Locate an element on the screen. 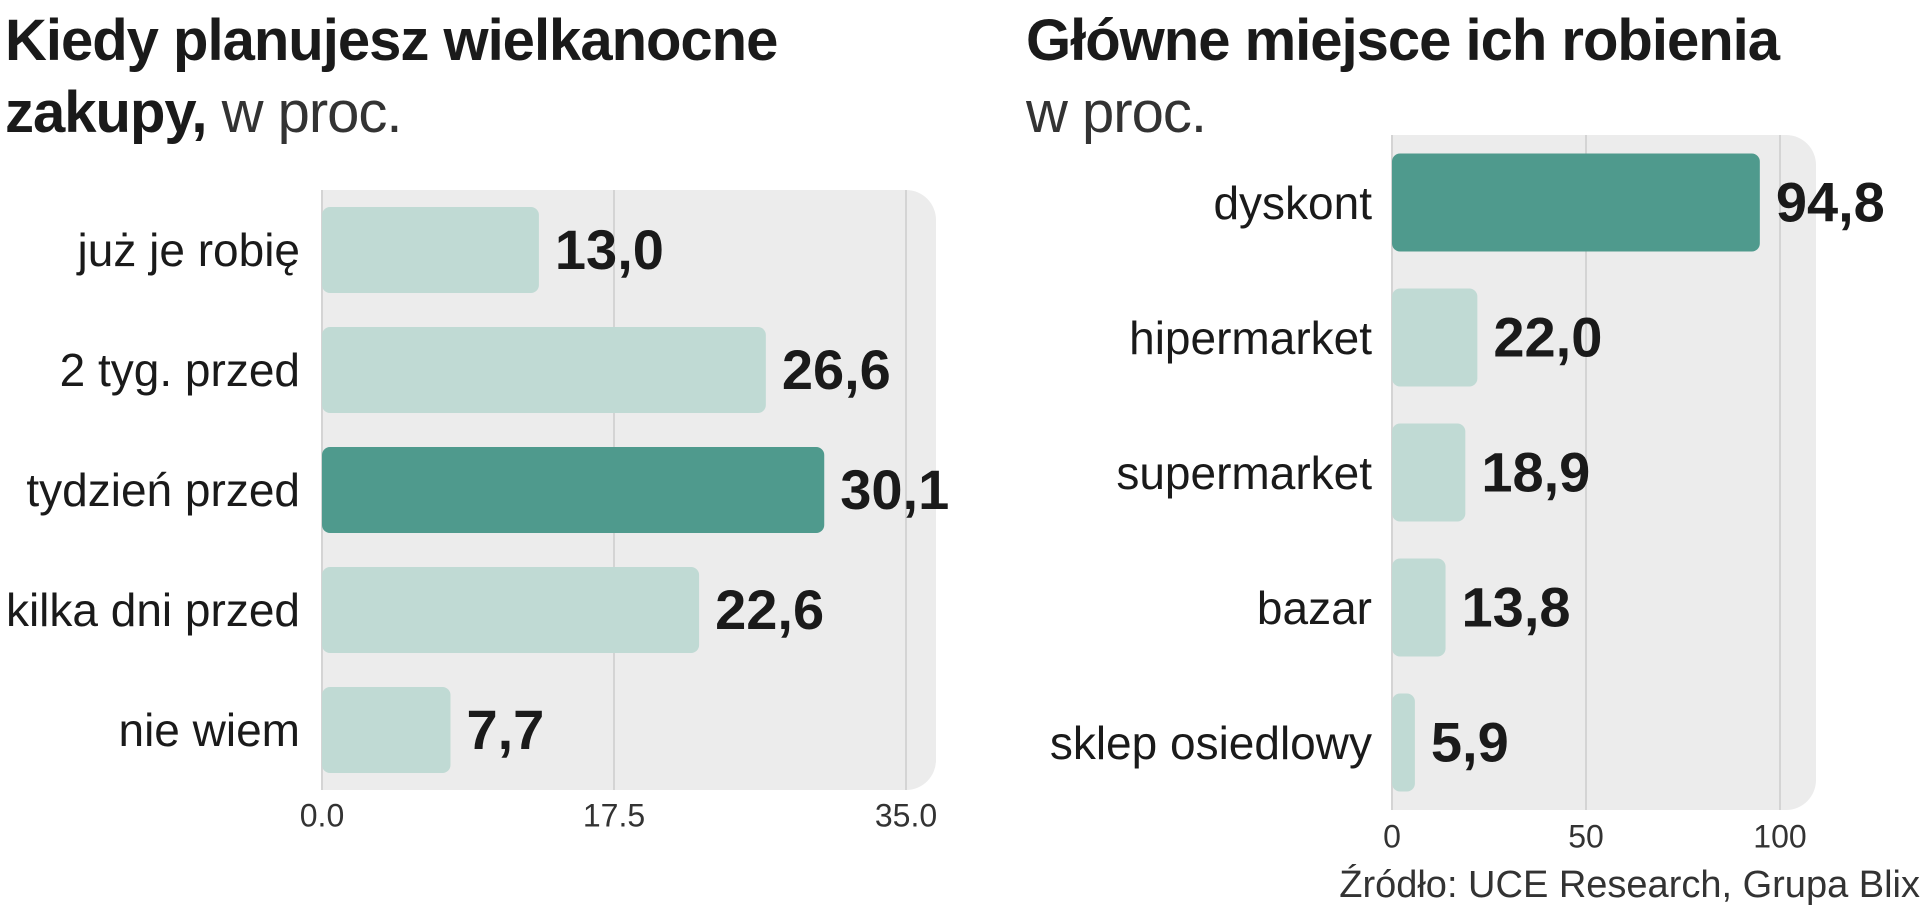  category-label: kilka dni przed is located at coordinates (152, 610).